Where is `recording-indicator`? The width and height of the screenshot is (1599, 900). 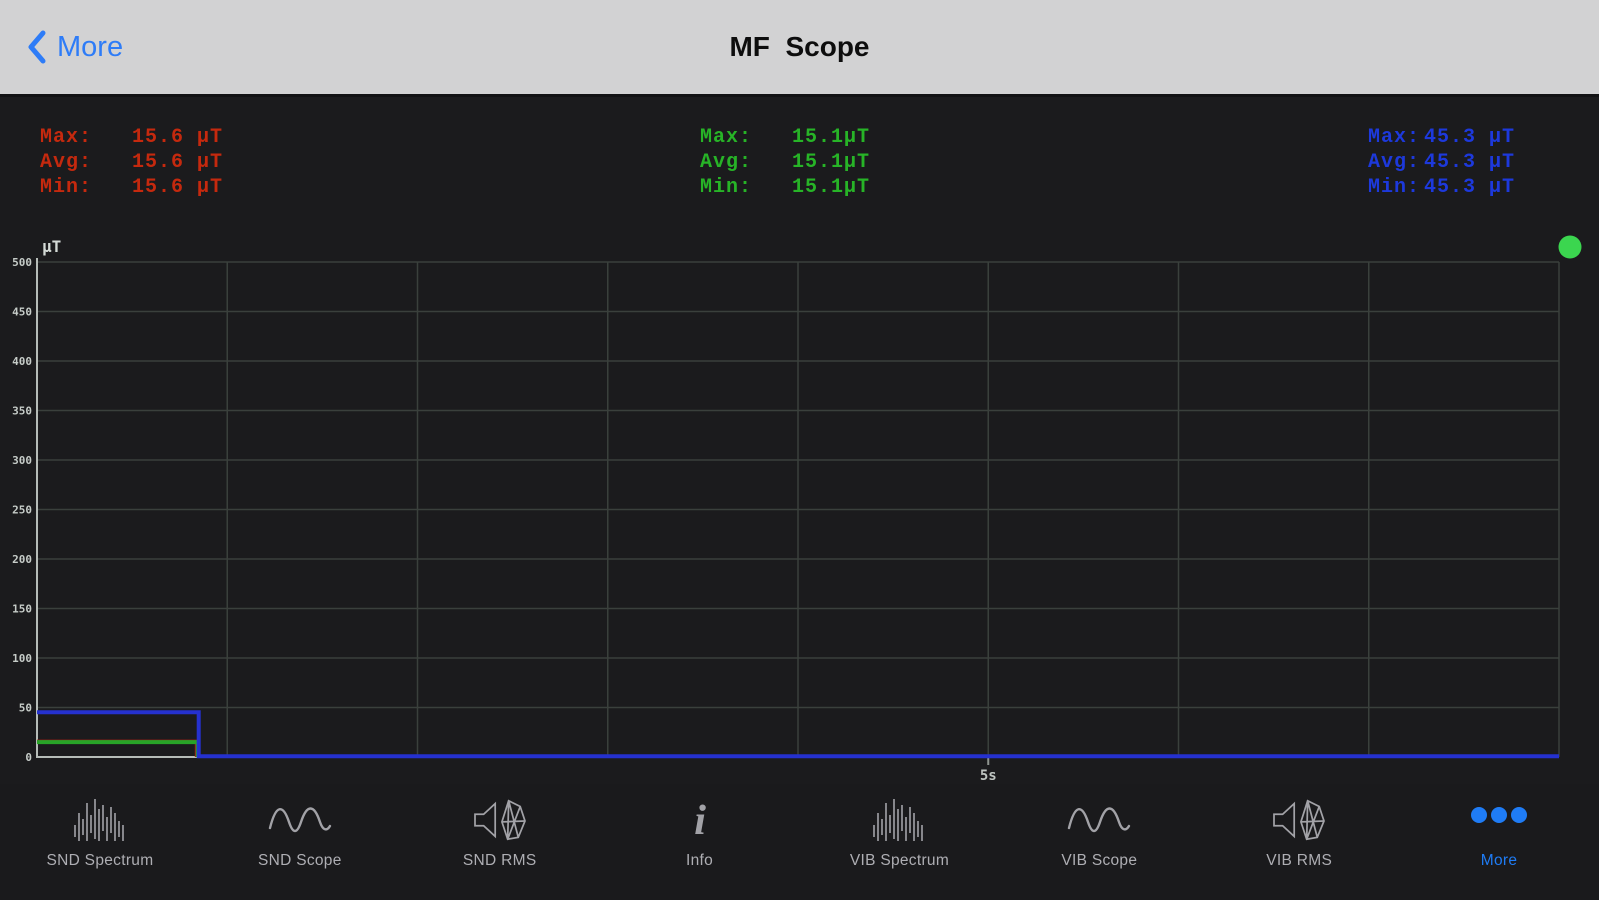 recording-indicator is located at coordinates (1570, 247).